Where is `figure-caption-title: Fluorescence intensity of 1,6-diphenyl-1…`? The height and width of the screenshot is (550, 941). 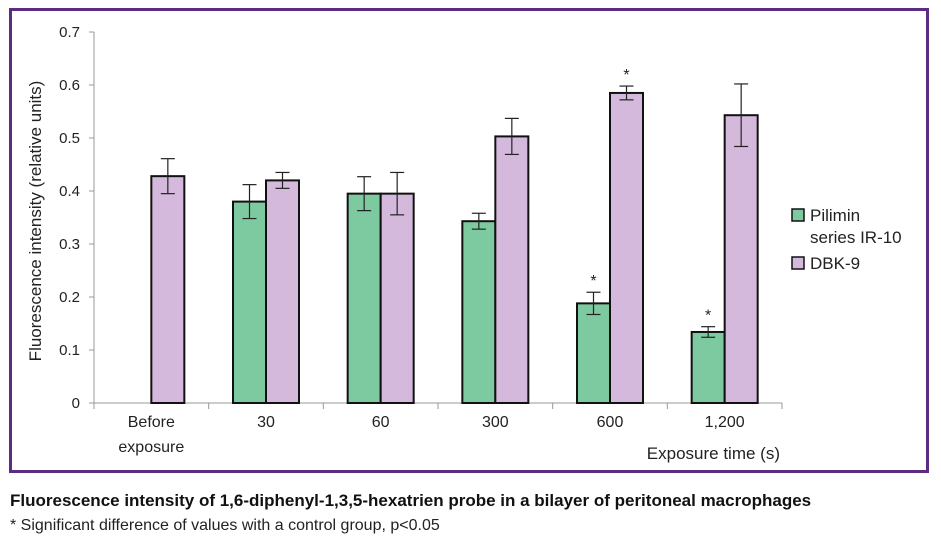
figure-caption-title: Fluorescence intensity of 1,6-diphenyl-1… is located at coordinates (411, 500).